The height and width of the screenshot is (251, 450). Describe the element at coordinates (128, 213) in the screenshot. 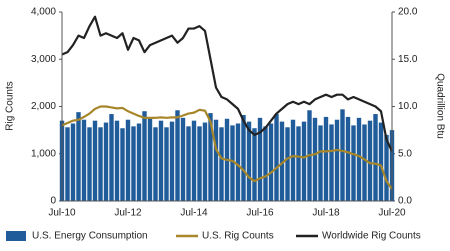

I see `x-tick-label: Jul-12` at that location.